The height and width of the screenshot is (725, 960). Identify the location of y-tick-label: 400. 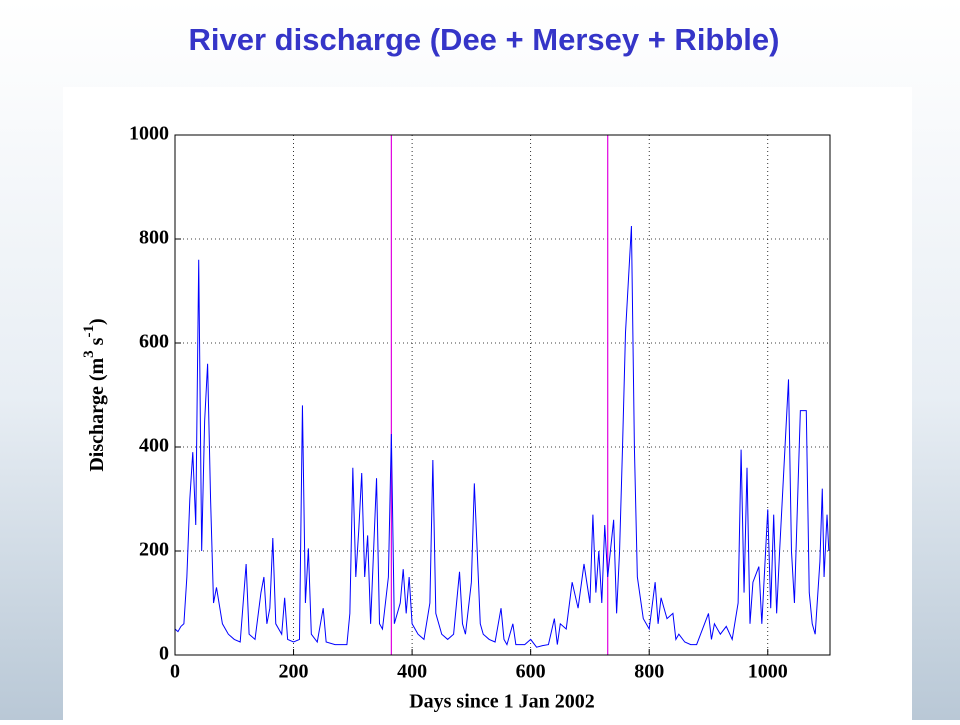
(154, 446).